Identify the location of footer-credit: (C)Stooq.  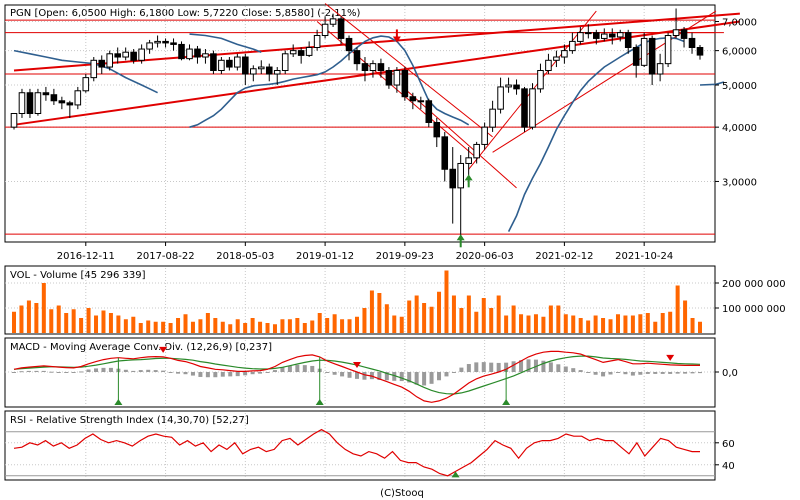
(402, 493).